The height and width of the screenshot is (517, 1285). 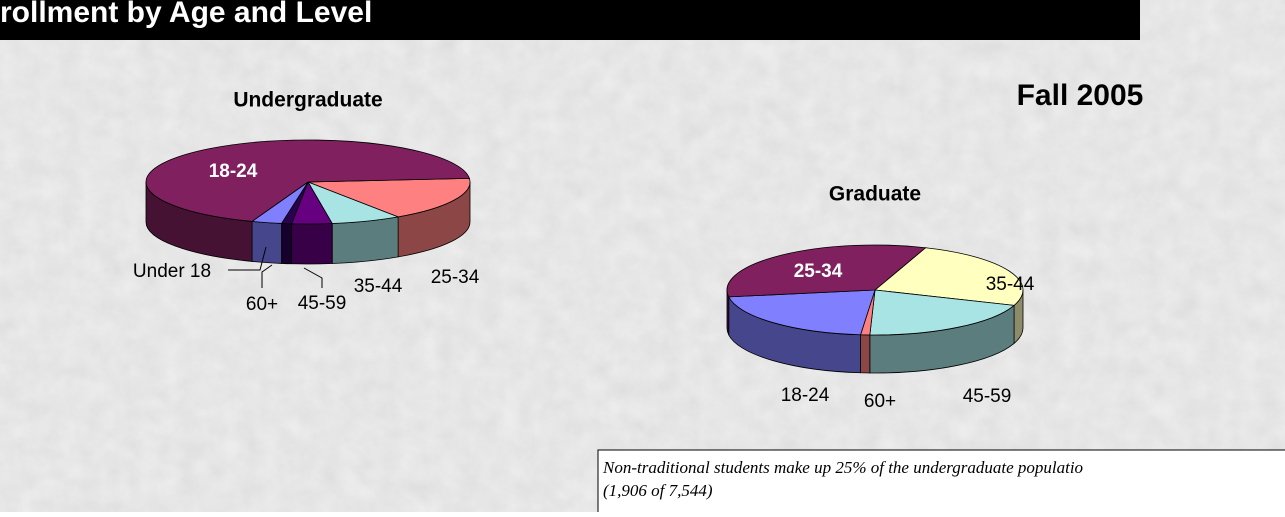 I want to click on slice-label: Under 18, so click(x=172, y=271).